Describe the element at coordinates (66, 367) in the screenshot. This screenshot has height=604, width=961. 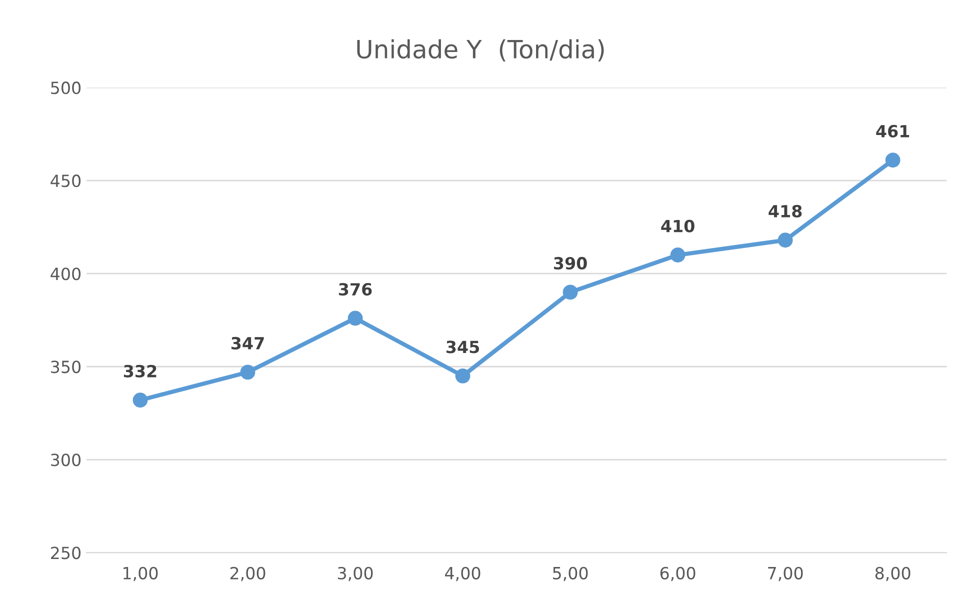
I see `y-tick-label: 350` at that location.